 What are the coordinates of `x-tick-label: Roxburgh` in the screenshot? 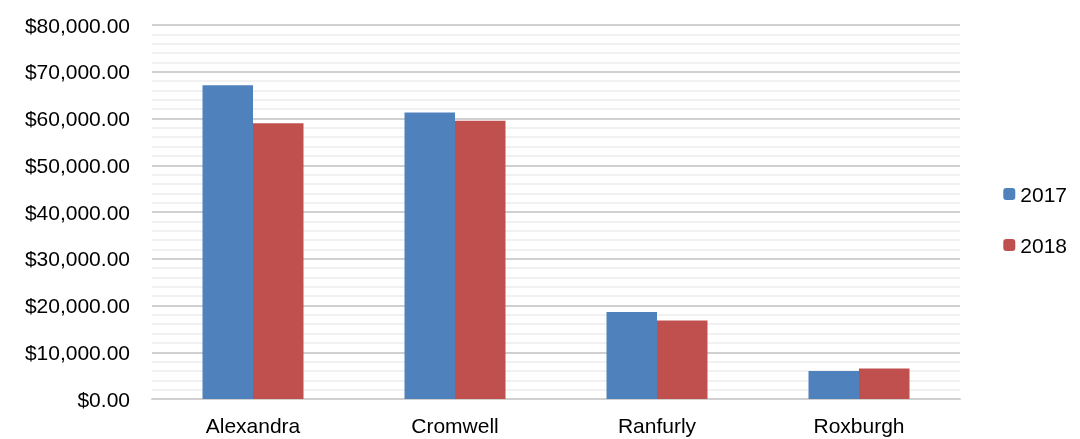 It's located at (859, 425).